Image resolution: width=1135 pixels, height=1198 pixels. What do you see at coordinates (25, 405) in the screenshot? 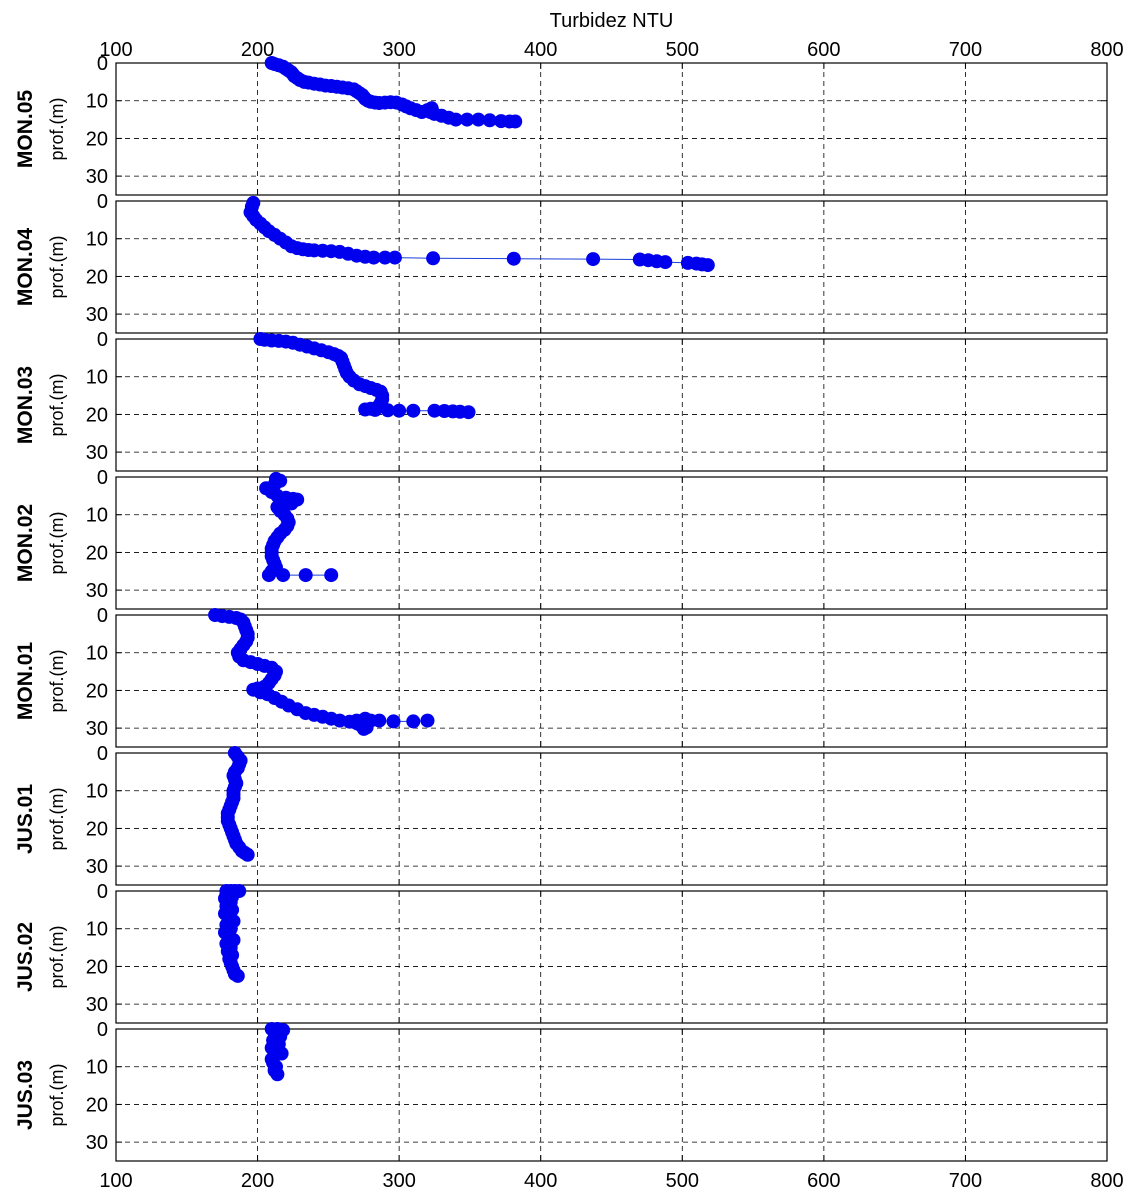
I see `panel-label: MON.03` at bounding box center [25, 405].